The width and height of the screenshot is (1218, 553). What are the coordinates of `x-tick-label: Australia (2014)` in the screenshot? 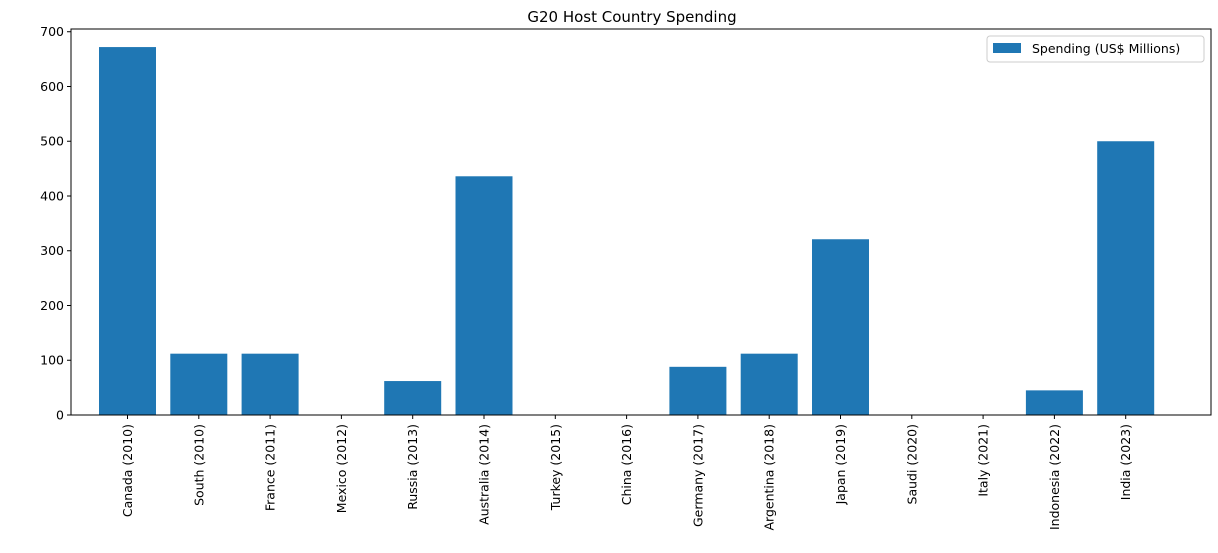 It's located at (484, 474).